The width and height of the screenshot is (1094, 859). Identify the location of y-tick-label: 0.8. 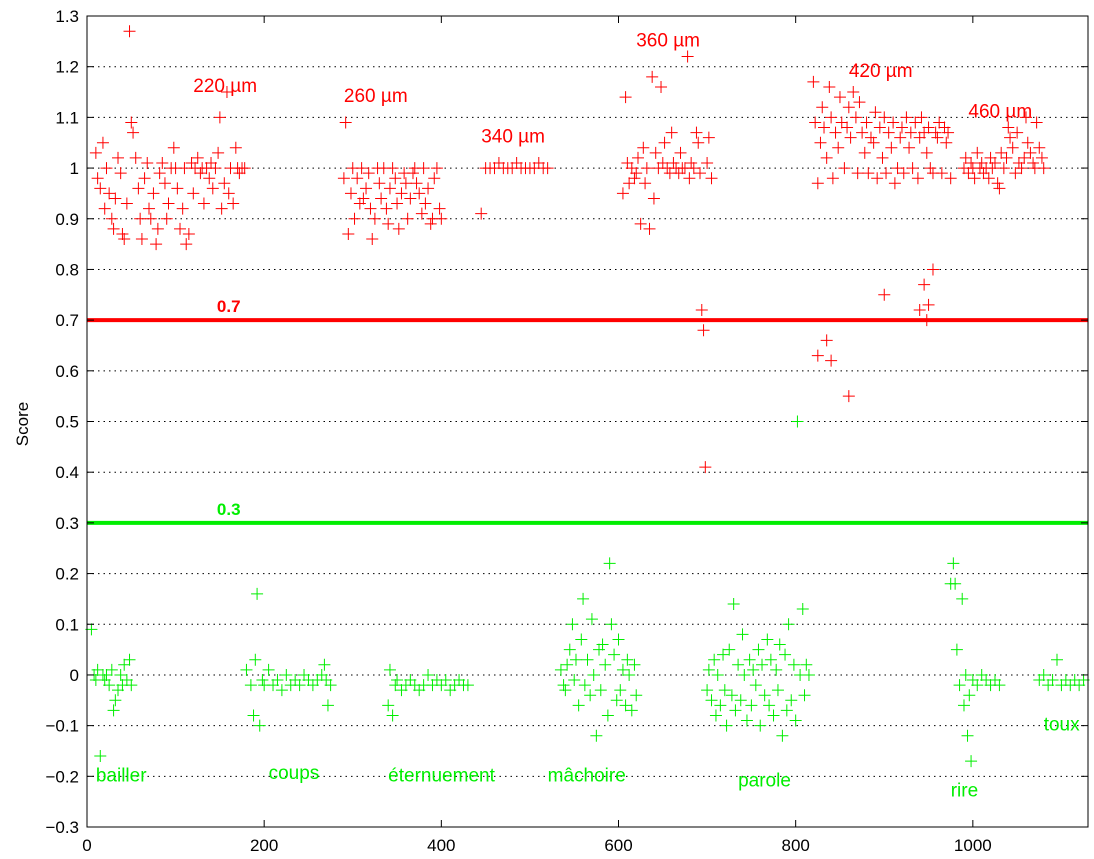
(67, 269).